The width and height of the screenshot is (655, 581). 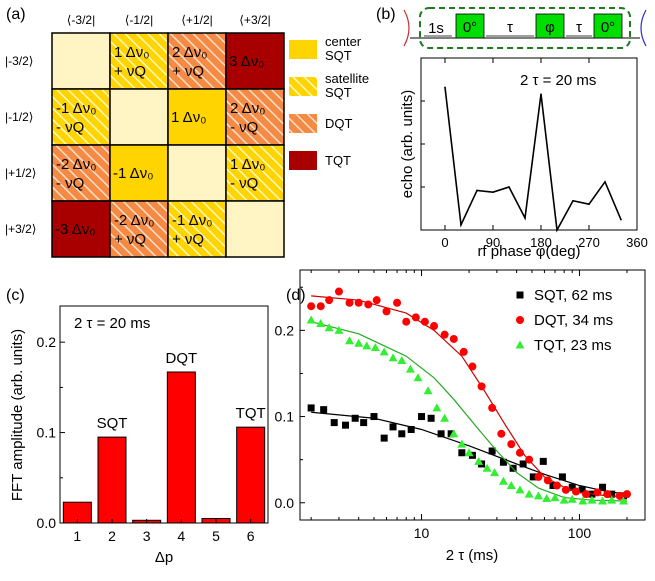 What do you see at coordinates (251, 536) in the screenshot?
I see `x-tick-label: 6` at bounding box center [251, 536].